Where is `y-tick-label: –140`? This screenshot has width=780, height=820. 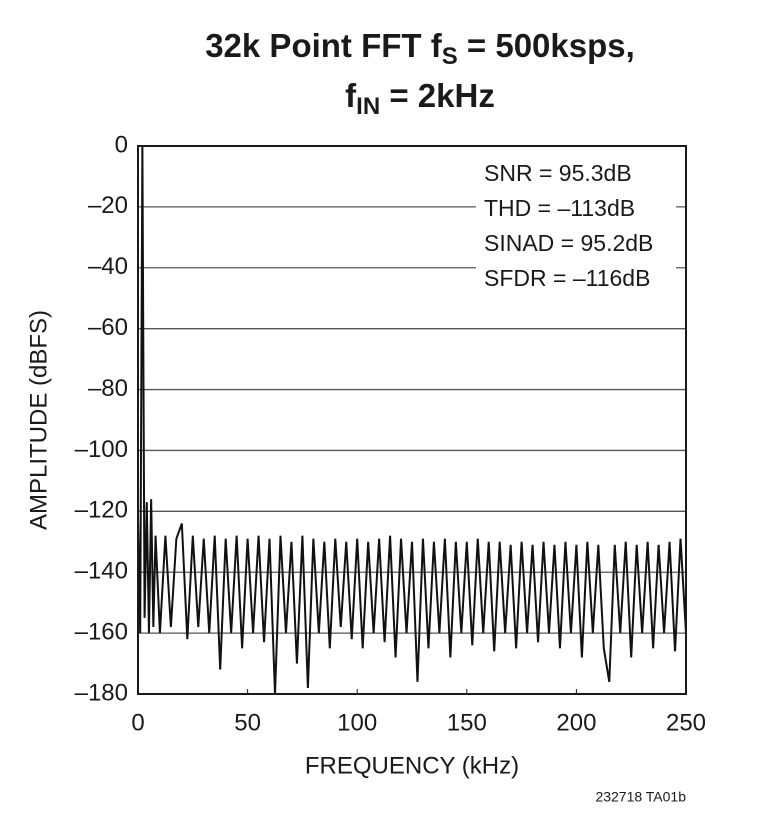
y-tick-label: –140 is located at coordinates (101, 571).